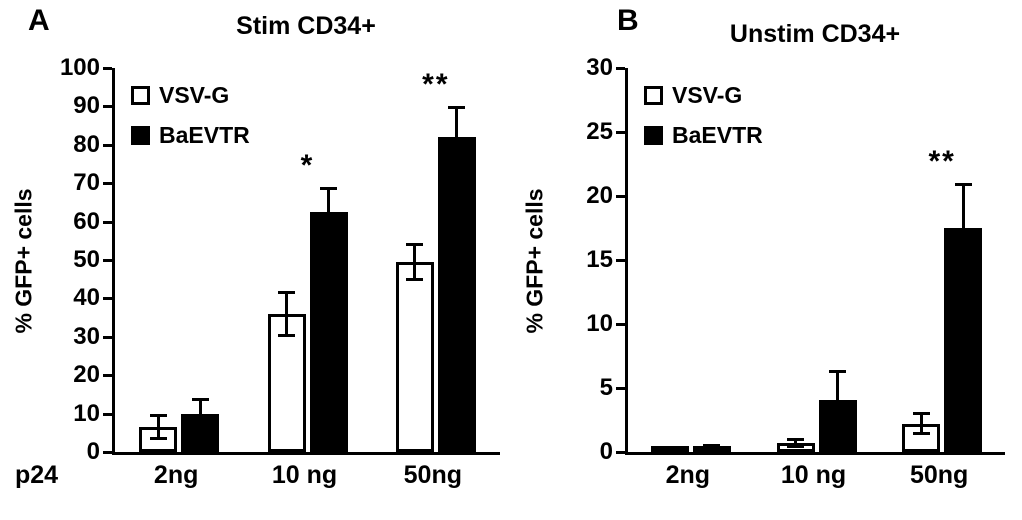 Image resolution: width=1022 pixels, height=520 pixels. What do you see at coordinates (86, 144) in the screenshot?
I see `y-tick-label: 80` at bounding box center [86, 144].